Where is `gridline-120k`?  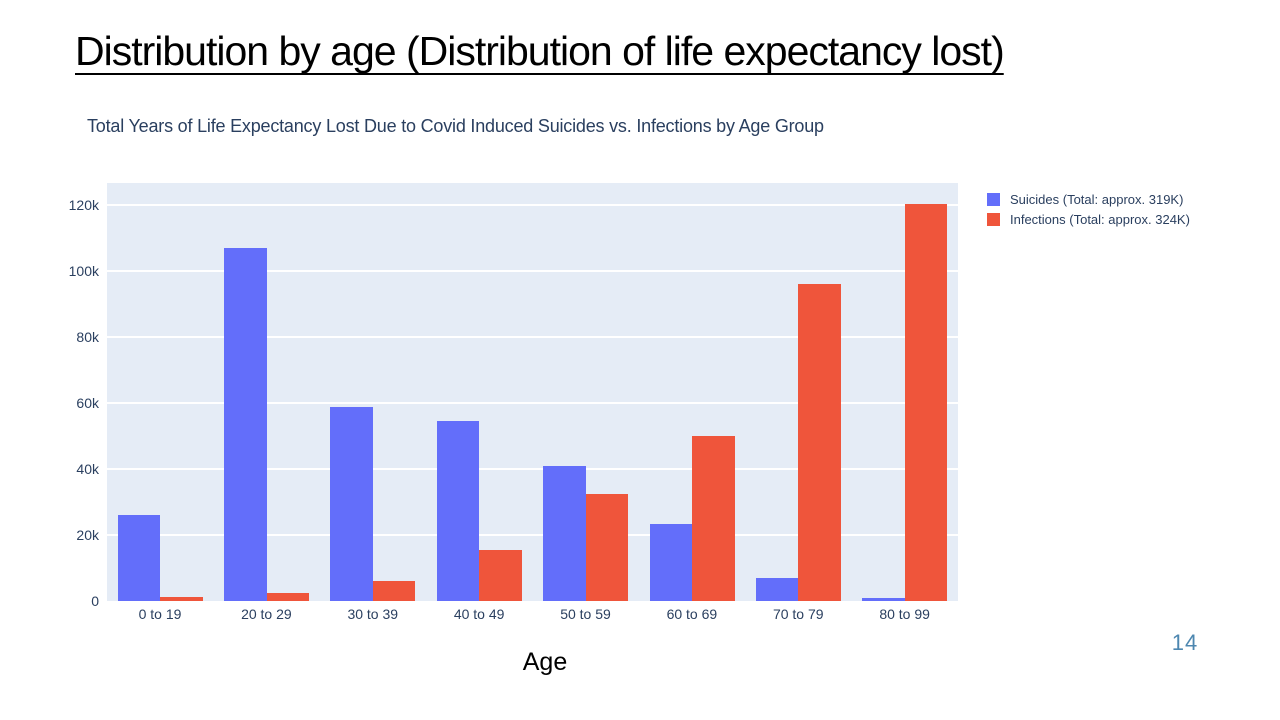
gridline-120k is located at coordinates (532, 205).